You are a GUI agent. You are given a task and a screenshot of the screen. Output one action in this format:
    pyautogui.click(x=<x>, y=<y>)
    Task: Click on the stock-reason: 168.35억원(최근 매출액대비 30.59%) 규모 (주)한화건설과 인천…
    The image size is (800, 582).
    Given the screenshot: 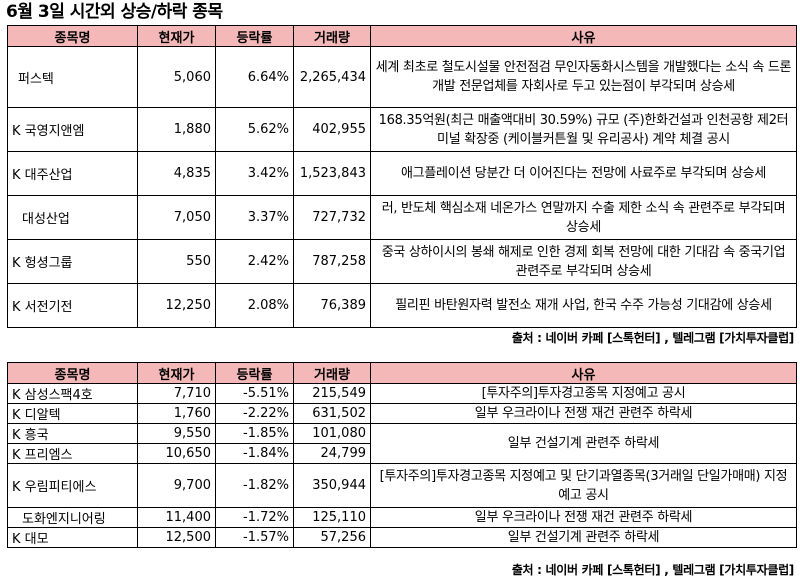 What is the action you would take?
    pyautogui.click(x=583, y=129)
    